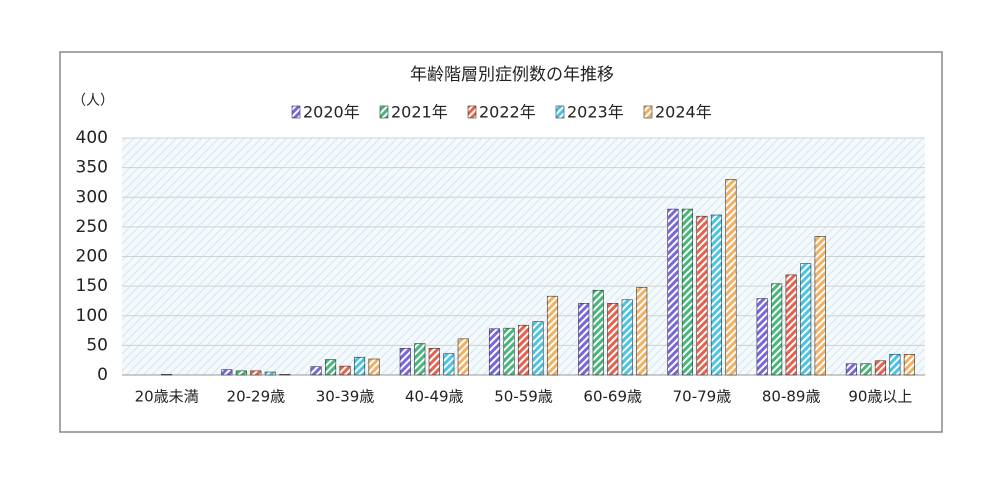 This screenshot has height=484, width=1002. I want to click on y-tick-label: 50, so click(97, 345).